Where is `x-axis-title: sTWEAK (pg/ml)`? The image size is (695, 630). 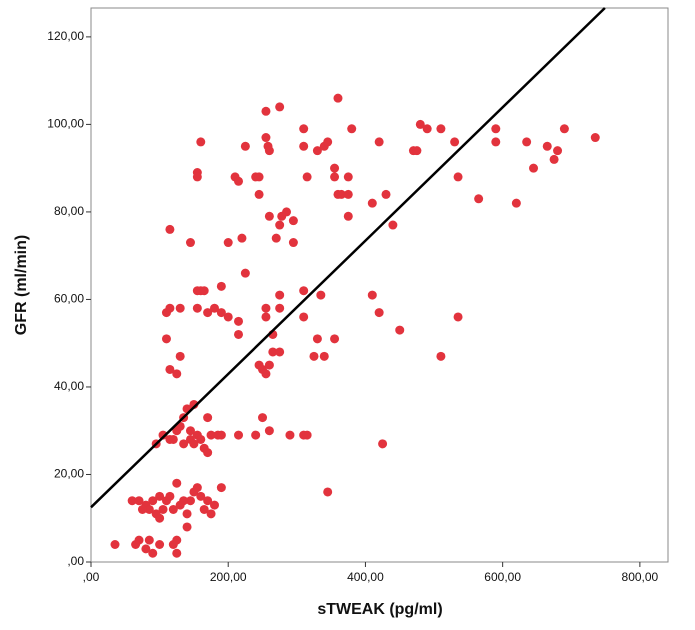
x-axis-title: sTWEAK (pg/ml) is located at coordinates (379, 609).